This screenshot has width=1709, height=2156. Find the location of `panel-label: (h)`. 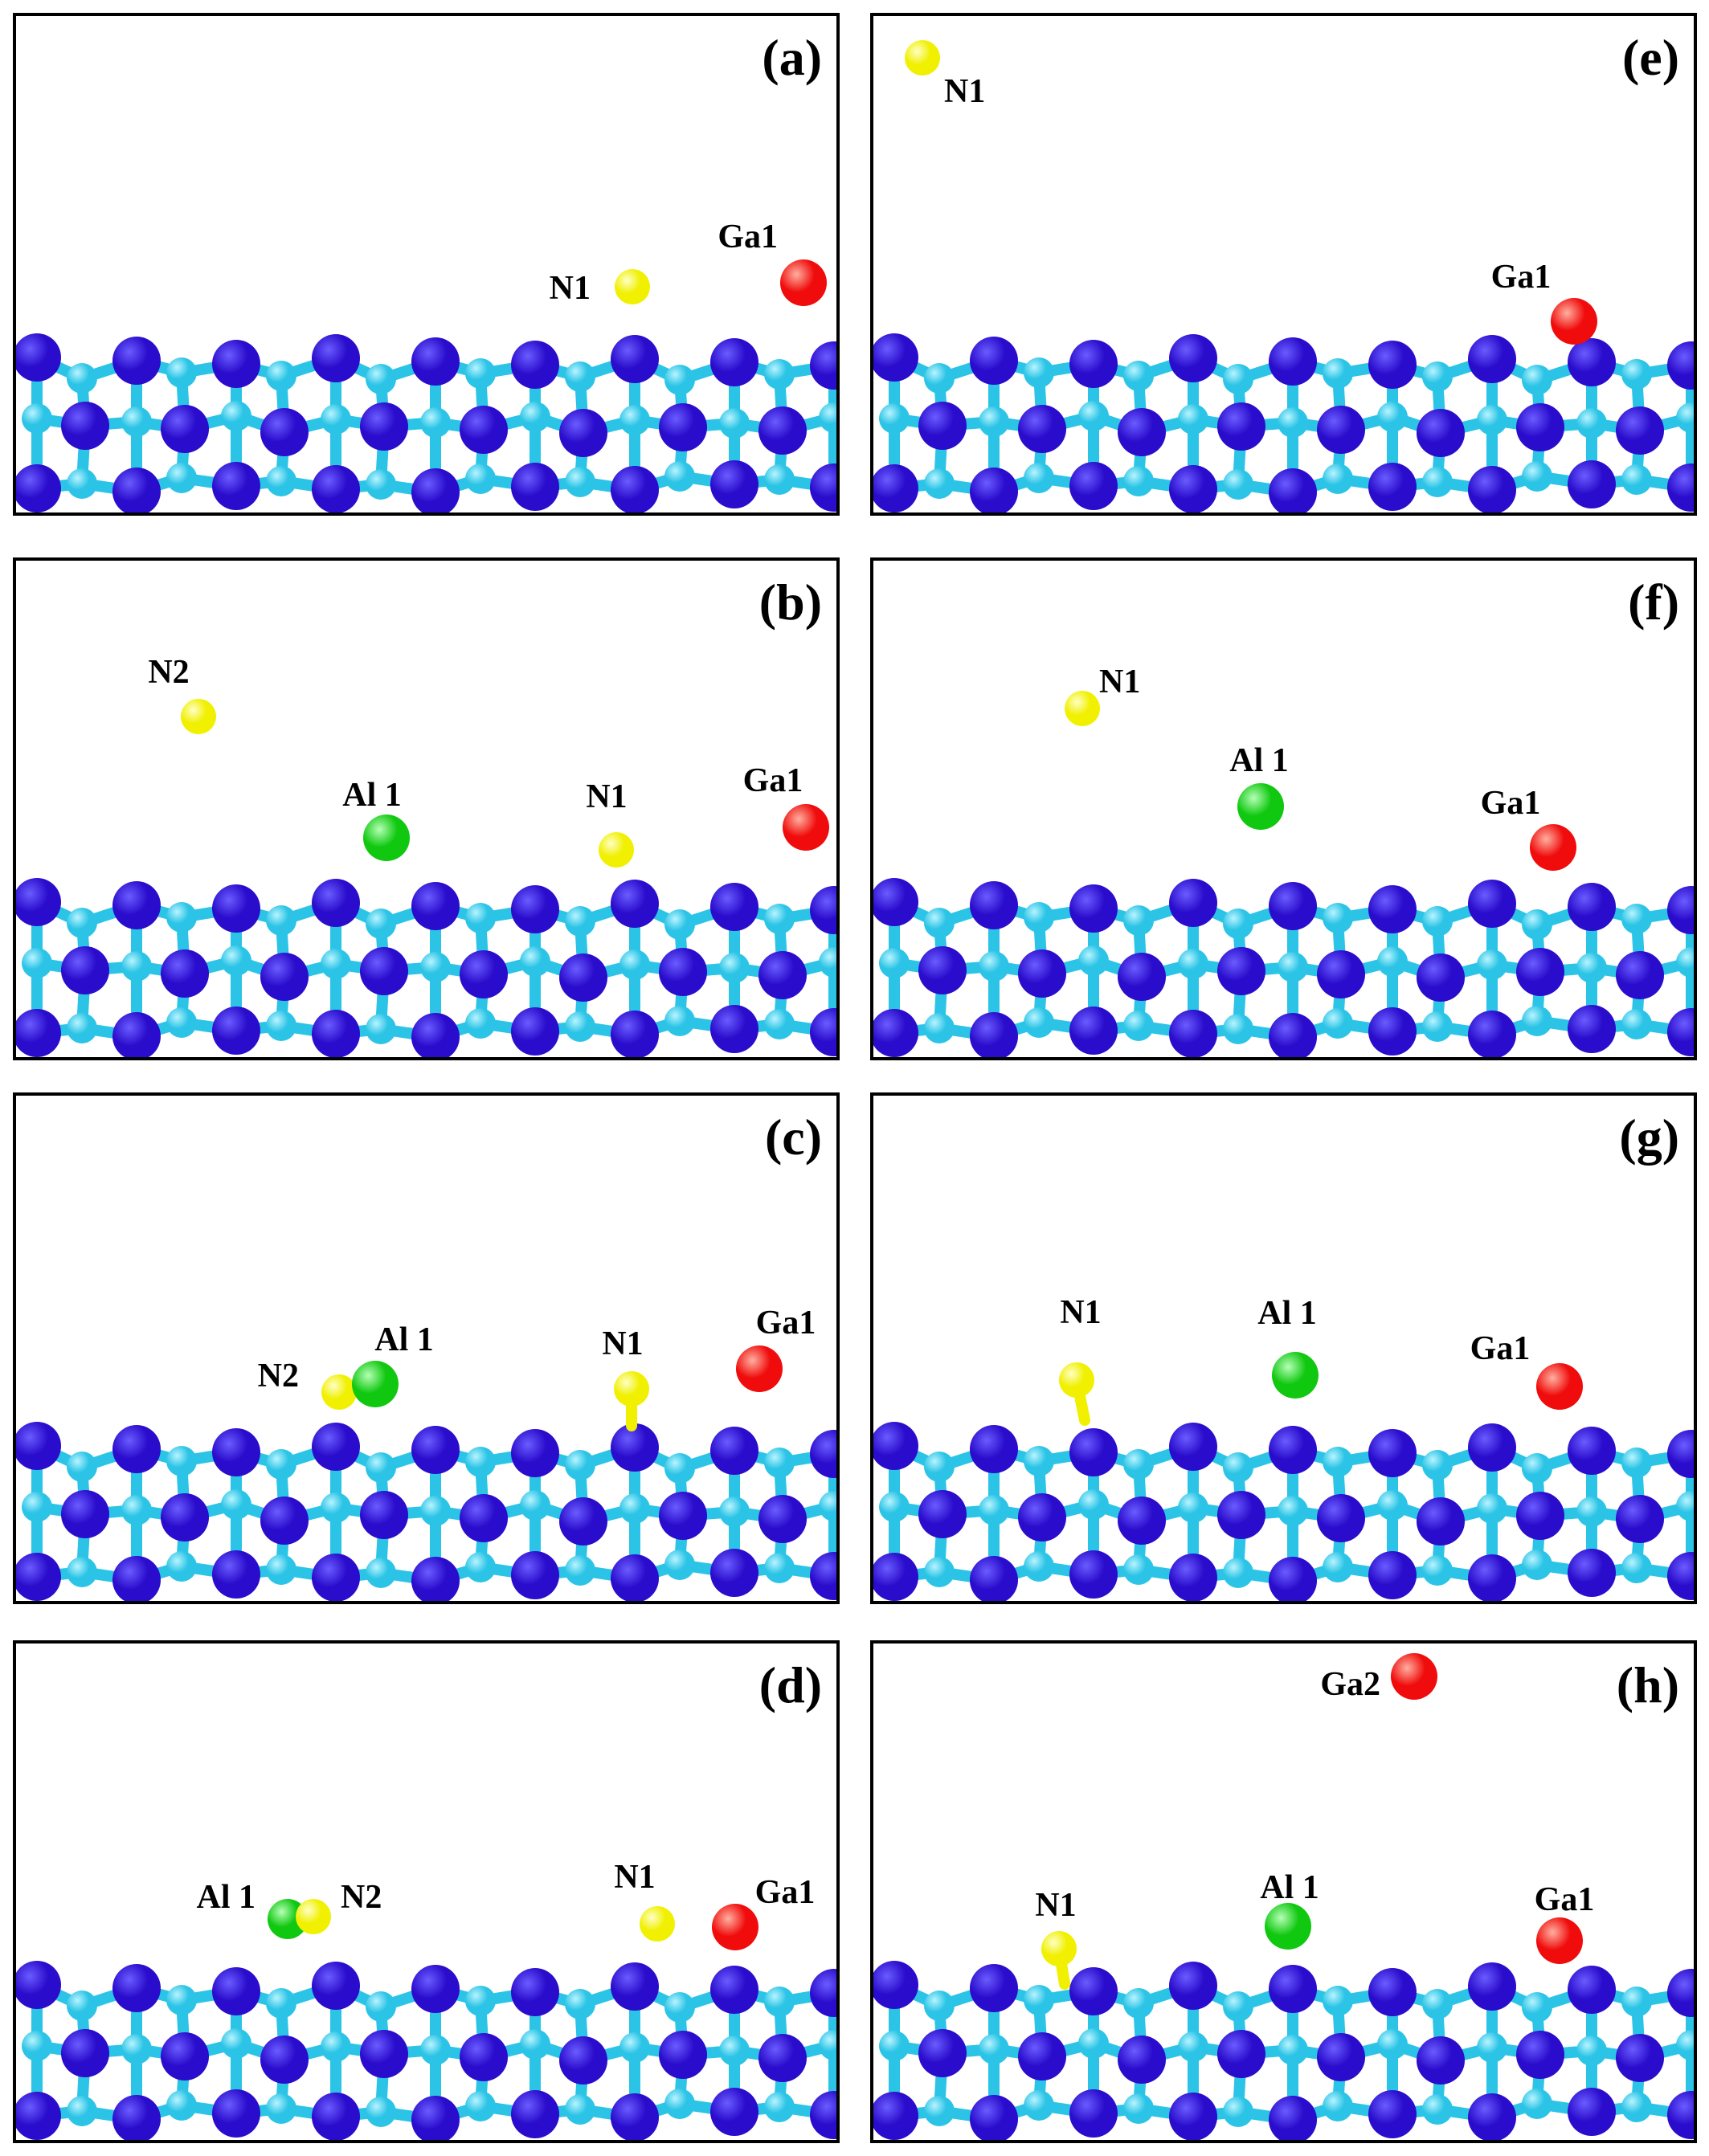

panel-label: (h) is located at coordinates (1648, 1684).